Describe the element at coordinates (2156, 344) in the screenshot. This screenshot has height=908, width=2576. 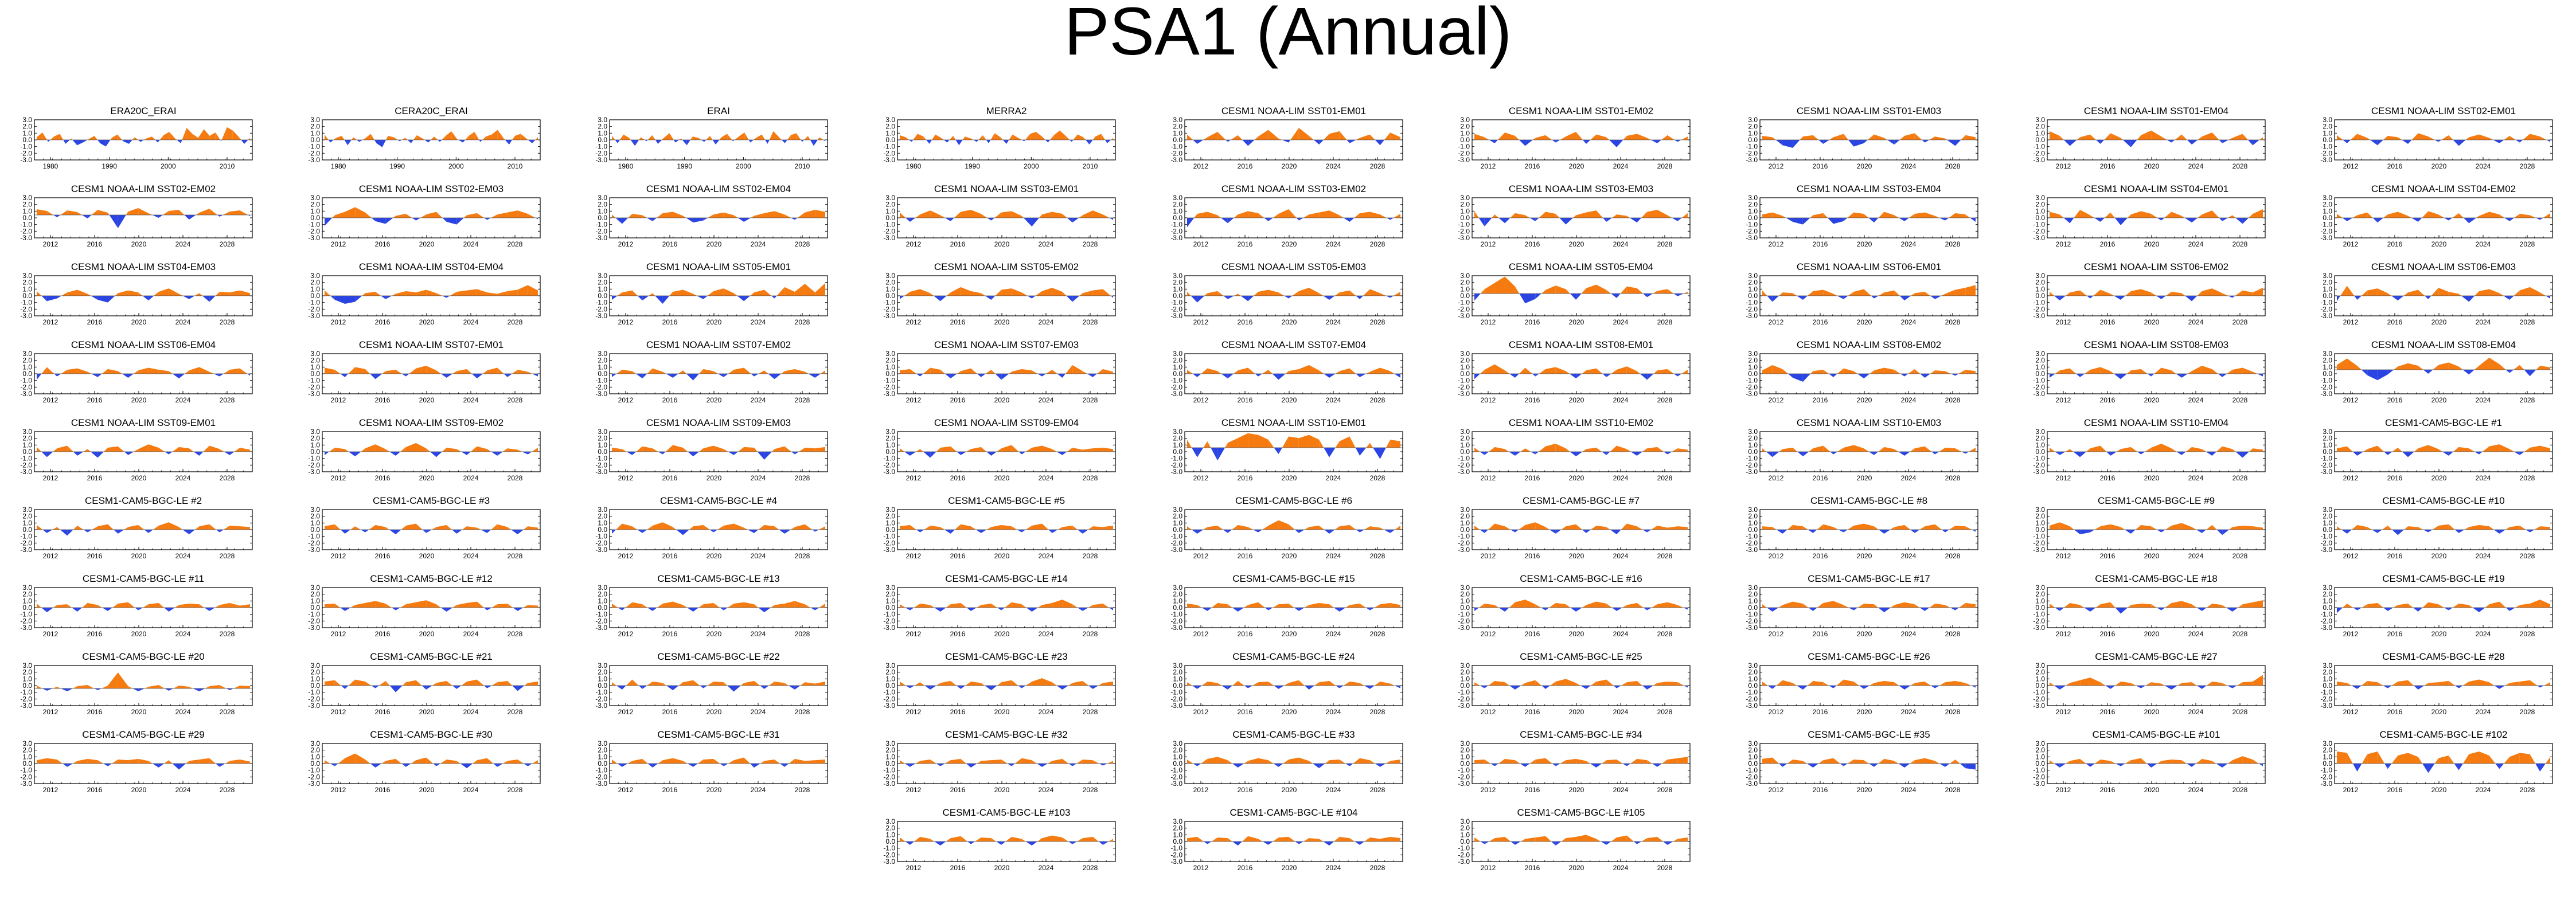
I see `panel-title: CESM1 NOAA-LIM SST08-EM03` at that location.